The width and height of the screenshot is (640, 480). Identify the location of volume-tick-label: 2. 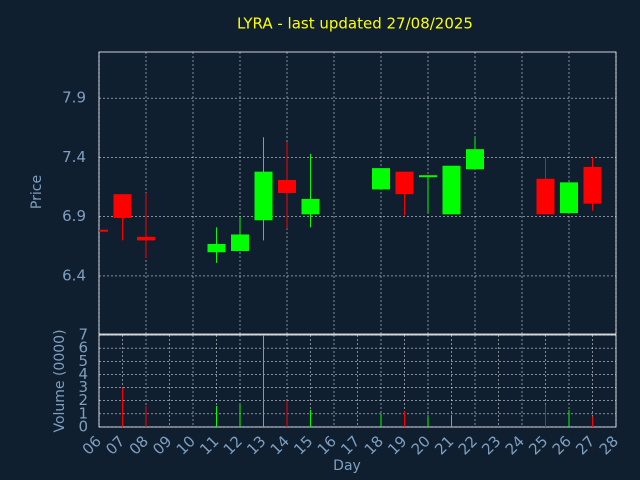
(83, 400).